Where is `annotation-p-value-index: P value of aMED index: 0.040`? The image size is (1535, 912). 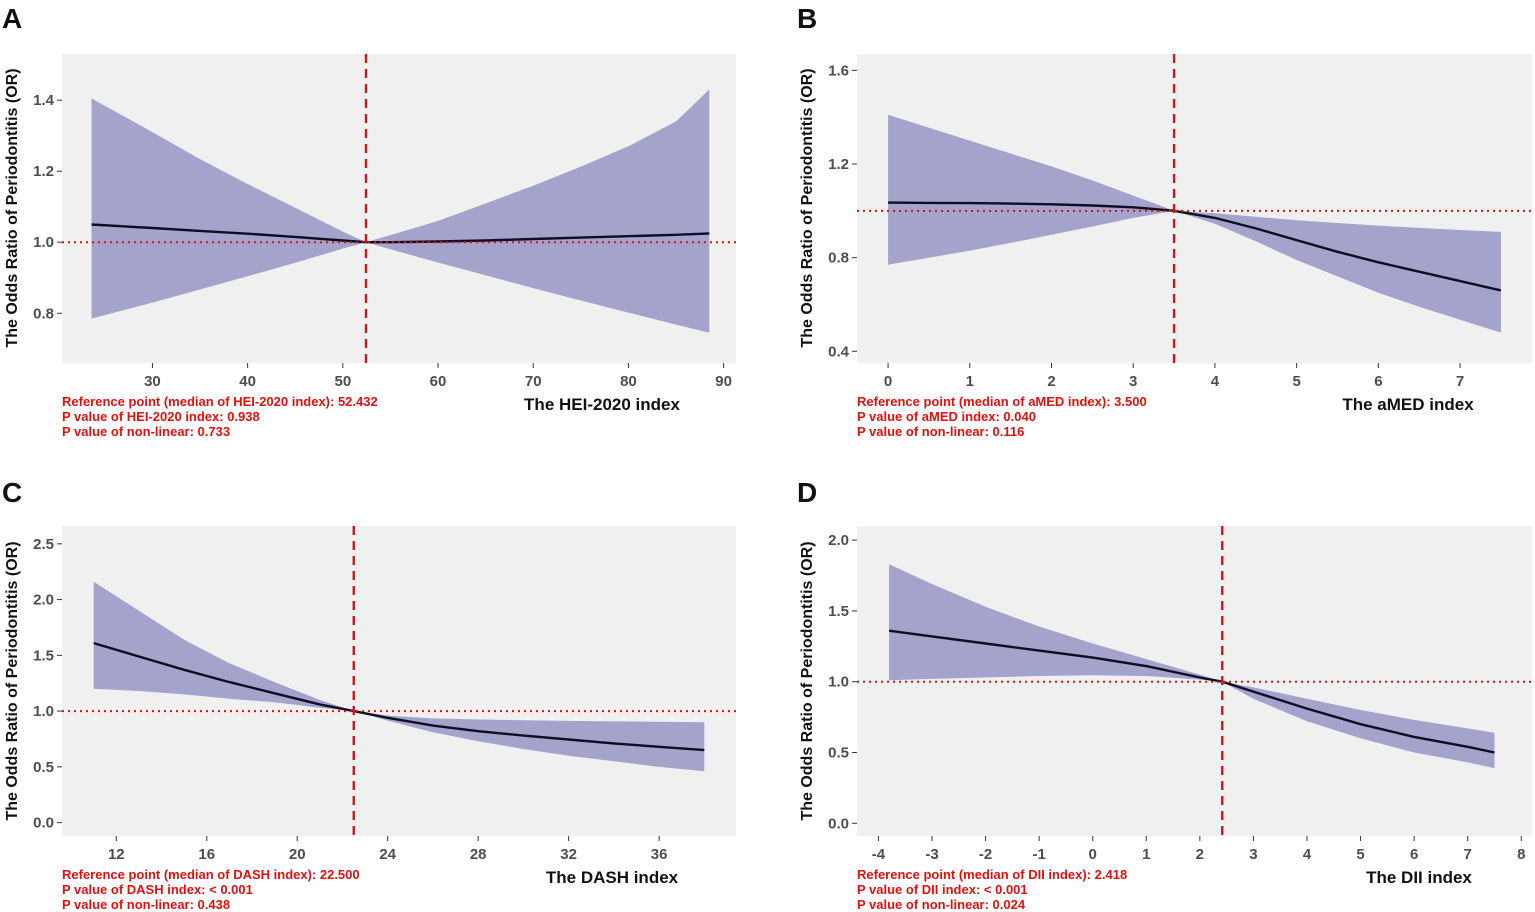
annotation-p-value-index: P value of aMED index: 0.040 is located at coordinates (946, 416).